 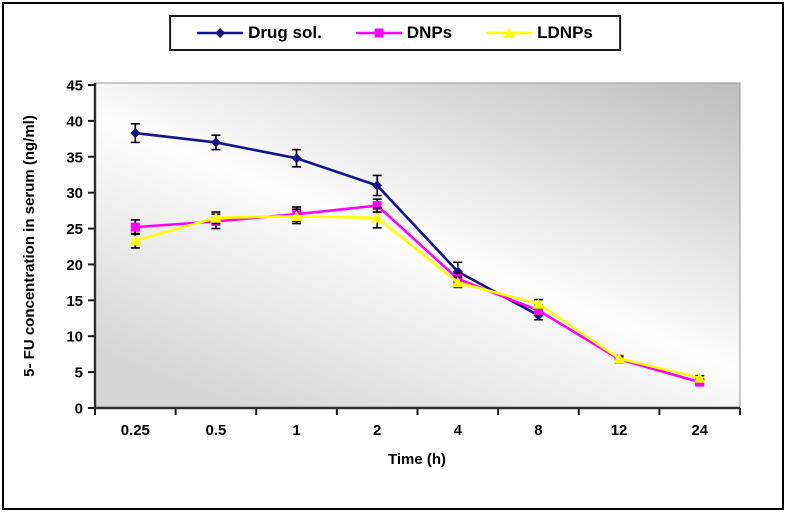 I want to click on x-tick-label: 4, so click(x=458, y=430).